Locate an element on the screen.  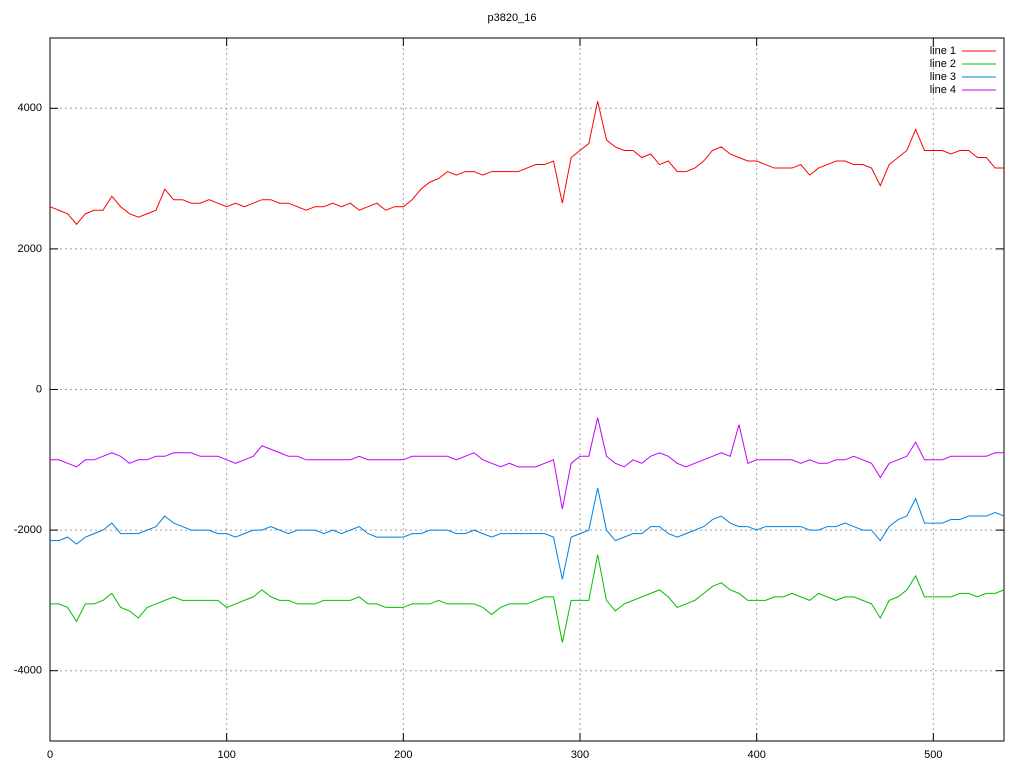
legend-label: line 4 is located at coordinates (943, 90).